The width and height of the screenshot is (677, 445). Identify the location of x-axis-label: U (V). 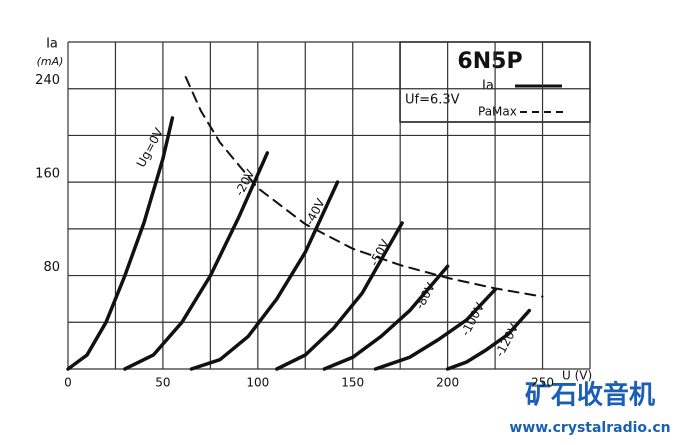
(577, 376).